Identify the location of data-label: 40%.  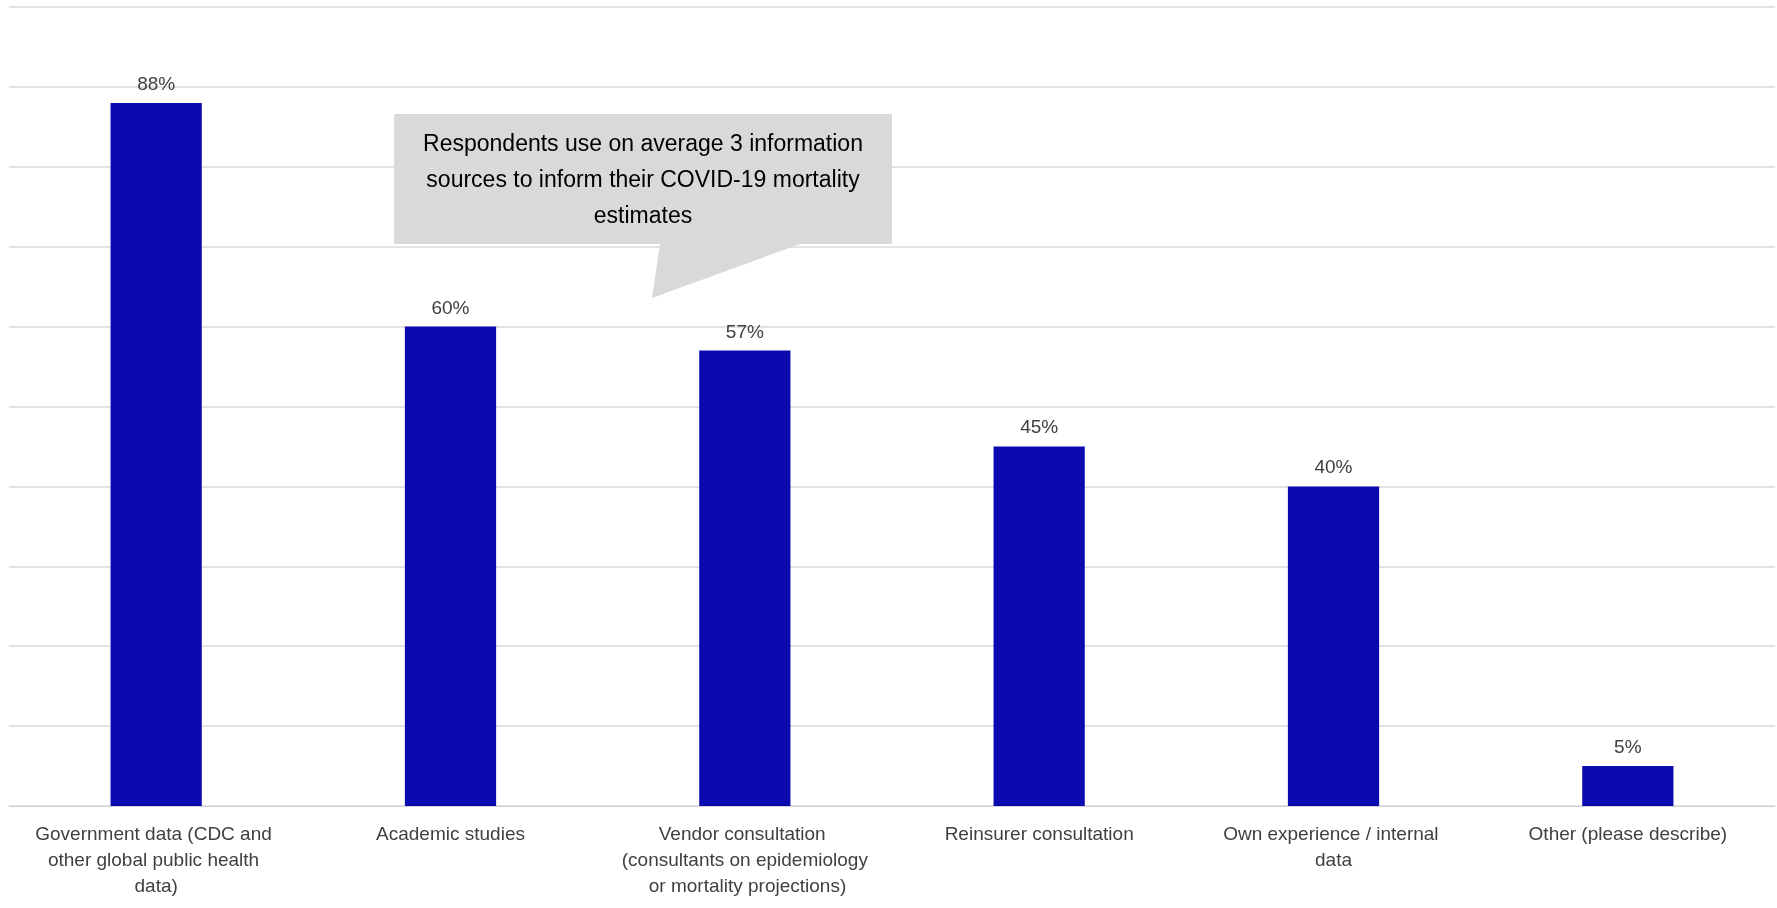
(1333, 467).